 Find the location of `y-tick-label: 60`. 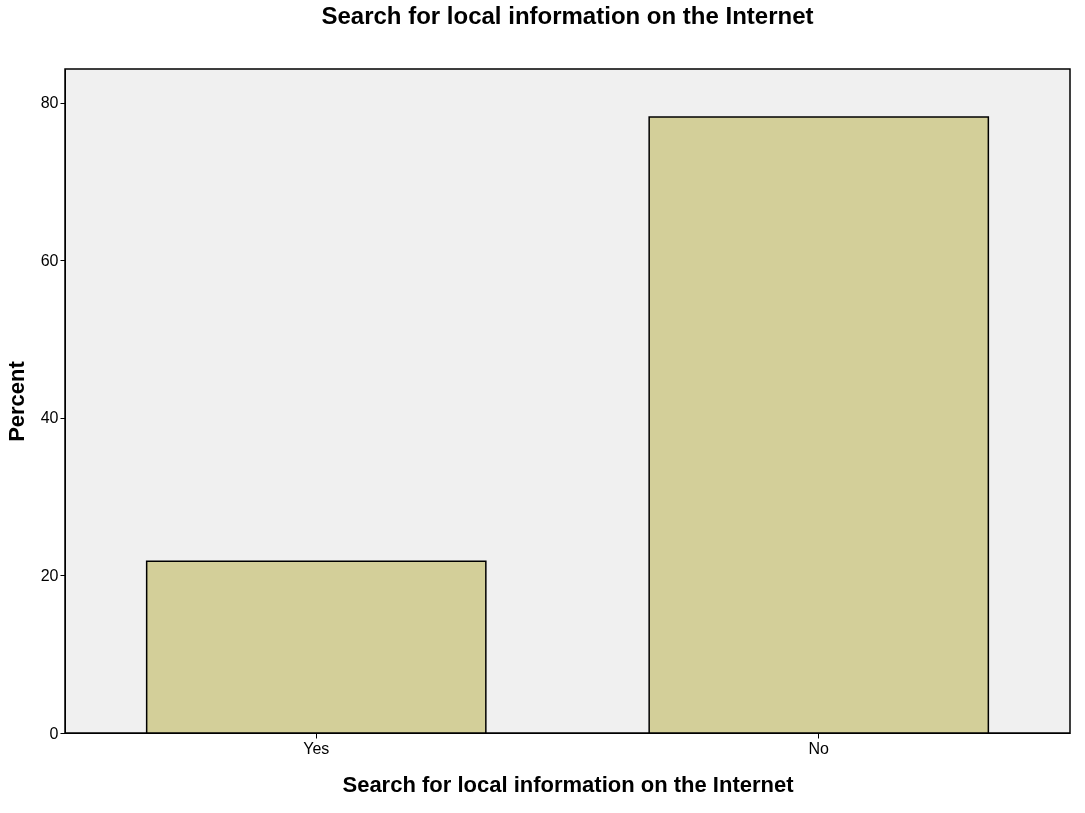

y-tick-label: 60 is located at coordinates (49, 260).